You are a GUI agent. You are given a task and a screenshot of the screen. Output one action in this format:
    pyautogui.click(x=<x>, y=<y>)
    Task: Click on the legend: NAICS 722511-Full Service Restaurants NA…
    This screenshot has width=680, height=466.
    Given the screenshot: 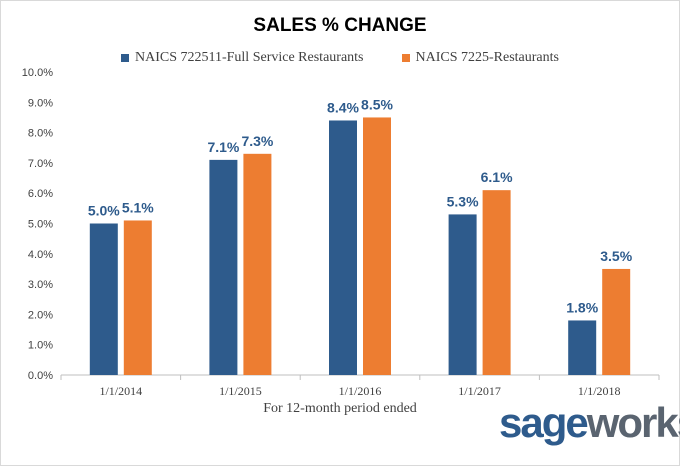 What is the action you would take?
    pyautogui.click(x=340, y=58)
    